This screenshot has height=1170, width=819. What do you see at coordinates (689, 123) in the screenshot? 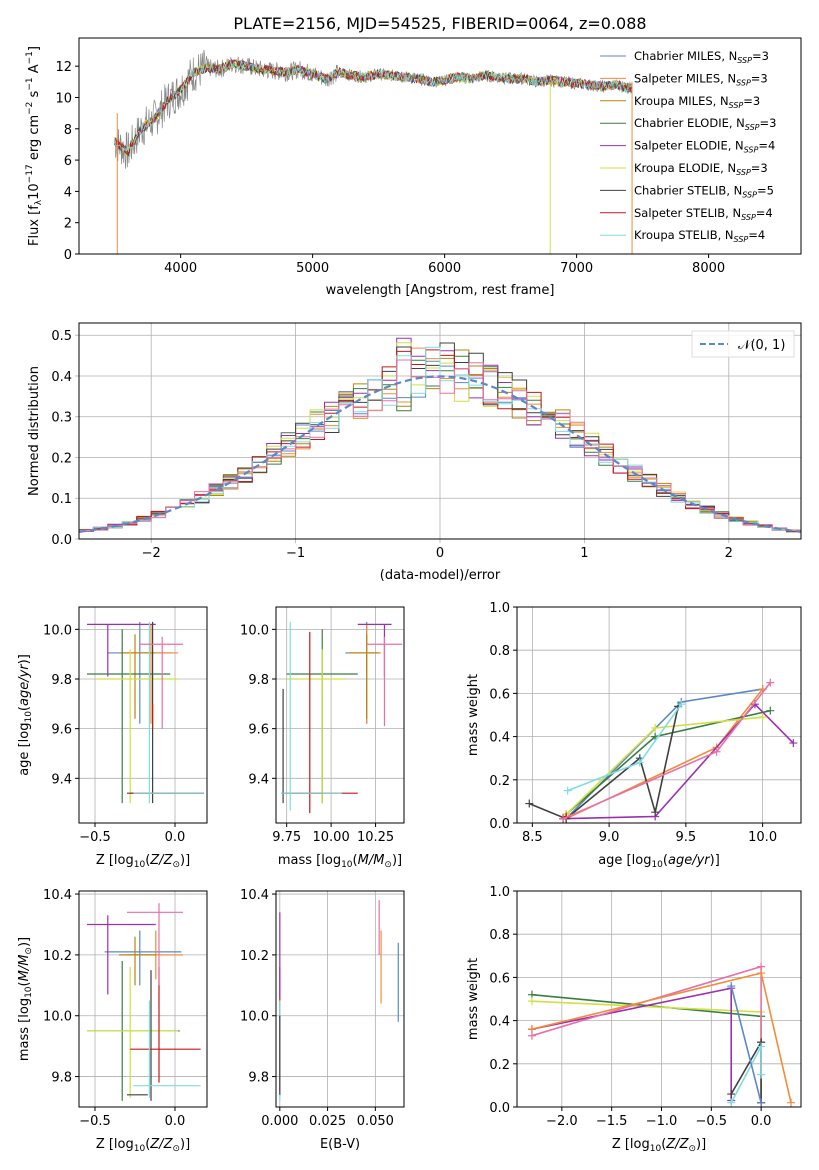
I see `legend-label-main: Chabrier ELODIE, N` at bounding box center [689, 123].